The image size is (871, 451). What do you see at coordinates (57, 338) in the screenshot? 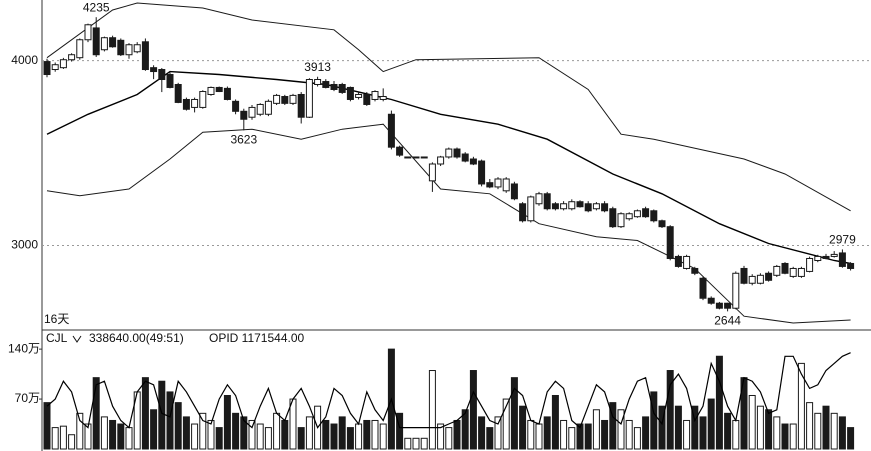
I see `indicator-name: CJL` at bounding box center [57, 338].